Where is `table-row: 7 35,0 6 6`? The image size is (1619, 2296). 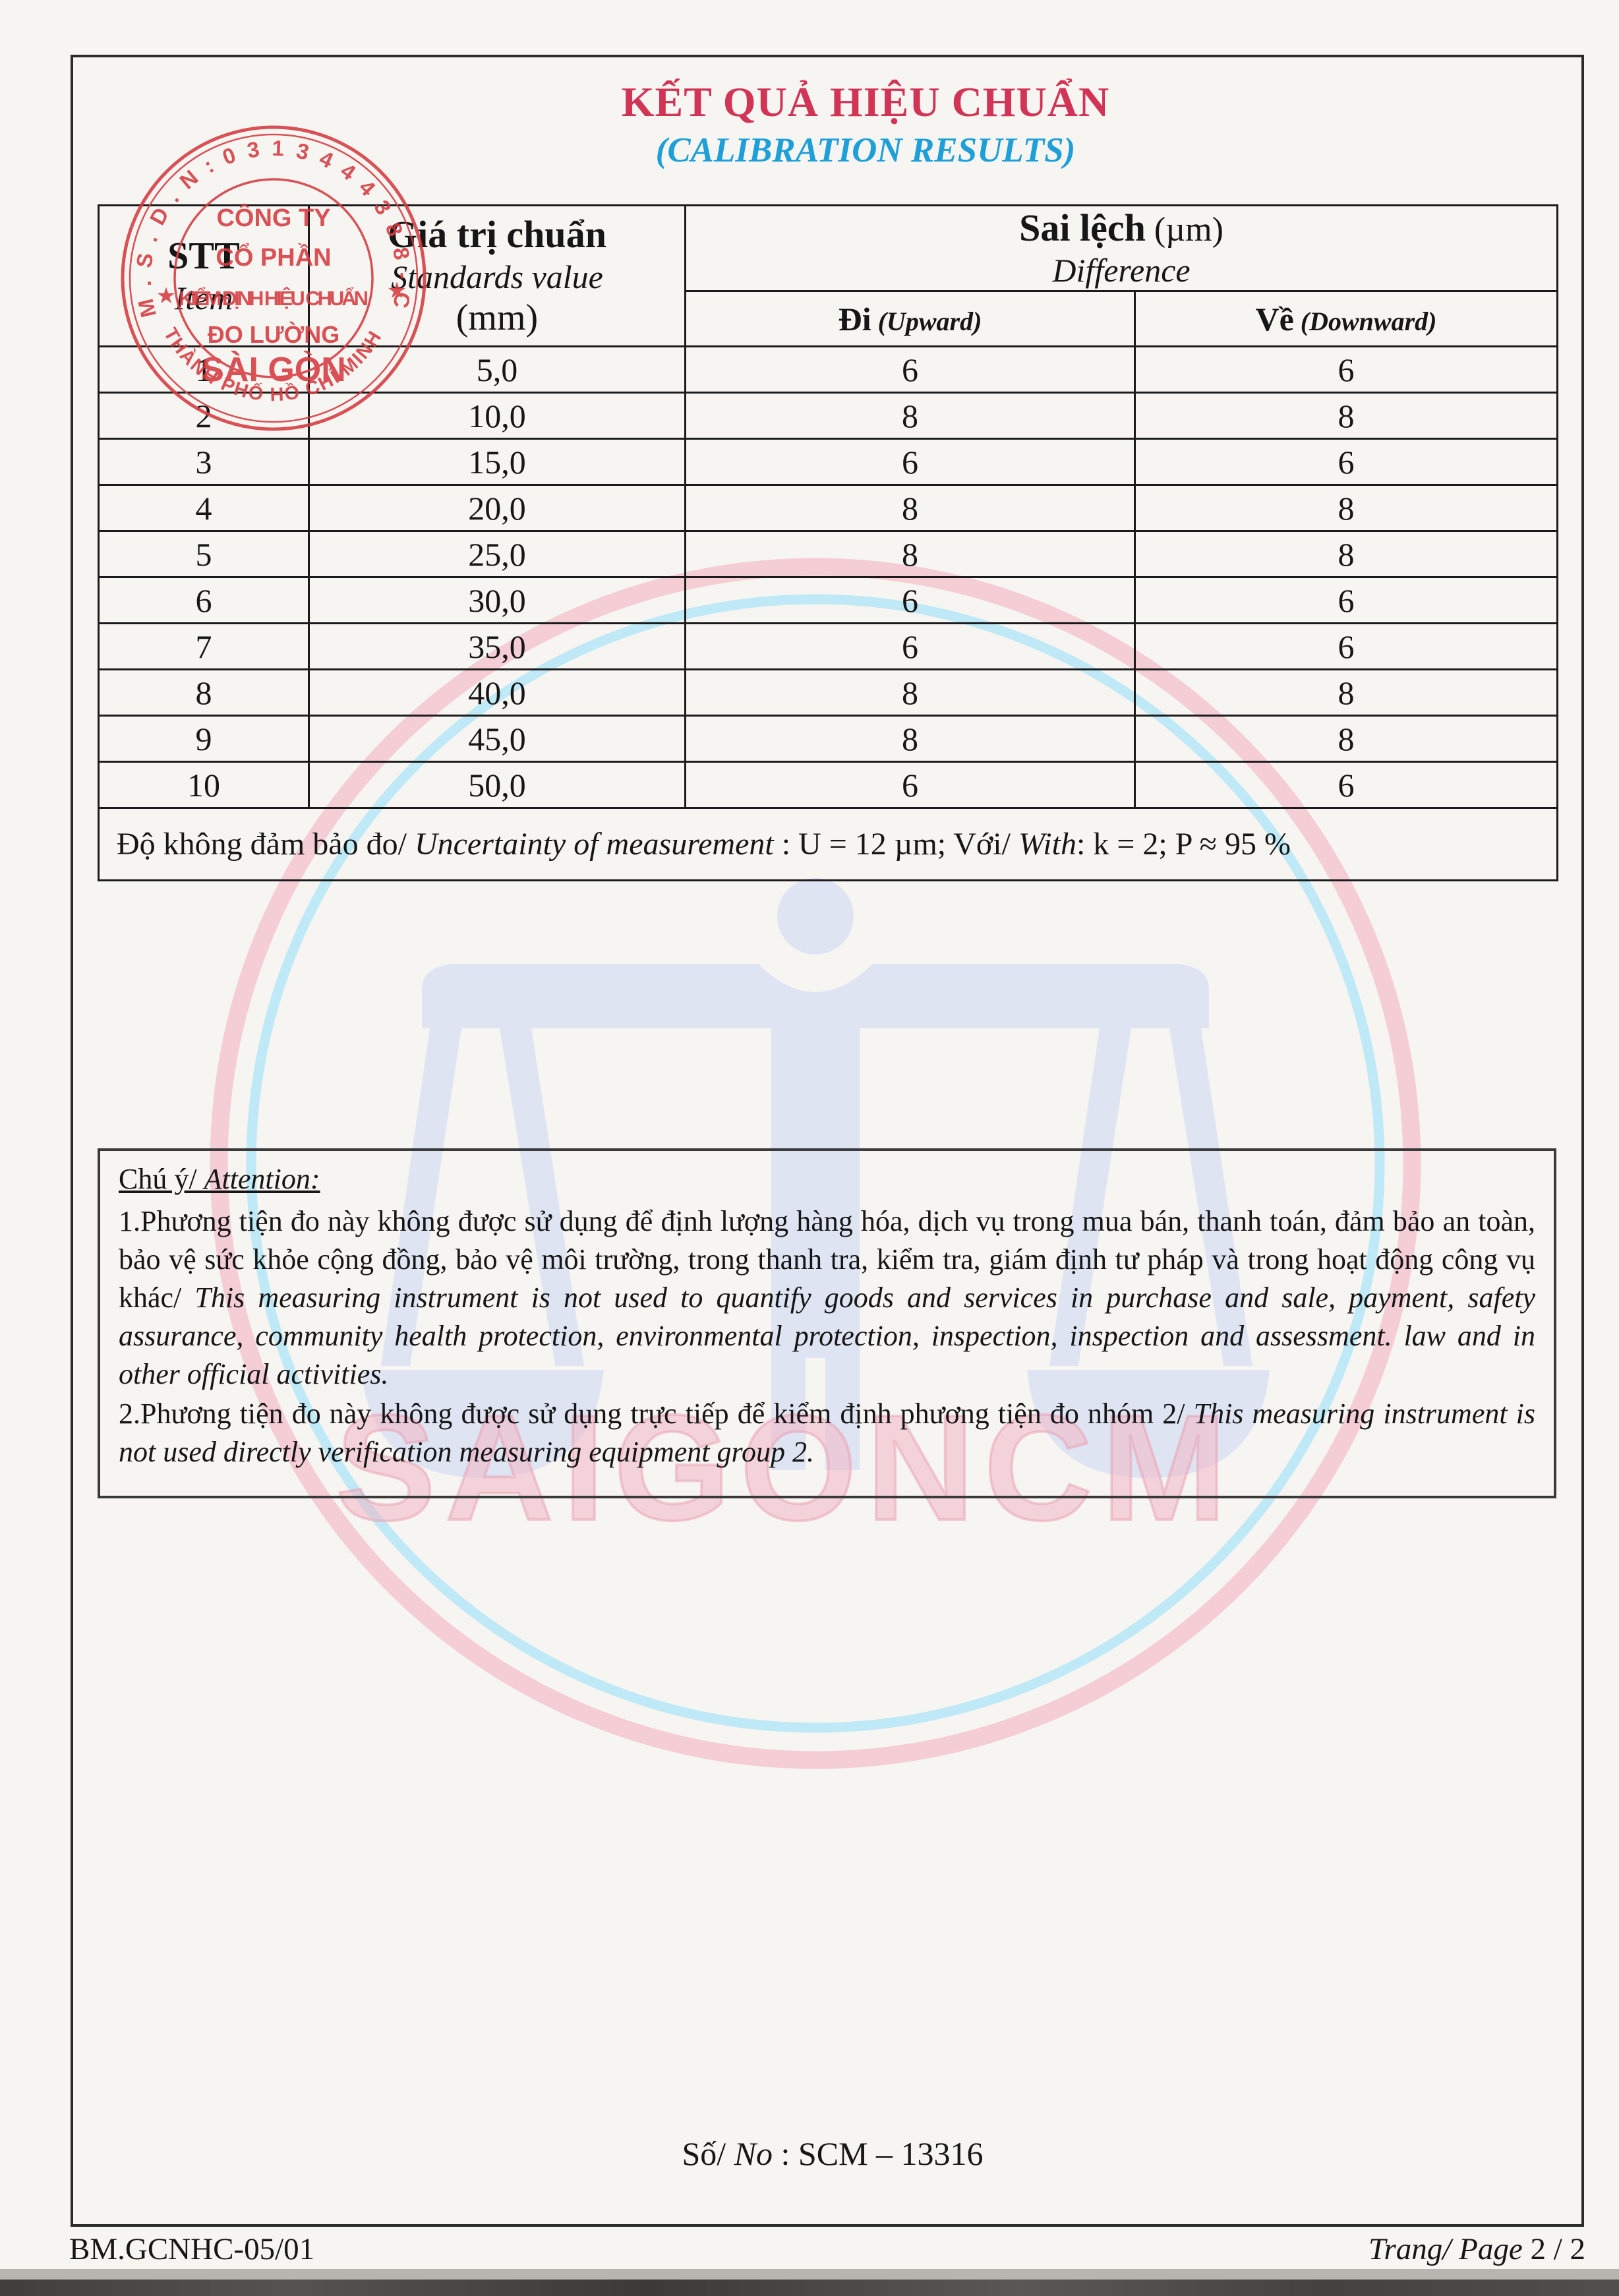
table-row: 7 35,0 6 6 is located at coordinates (828, 646).